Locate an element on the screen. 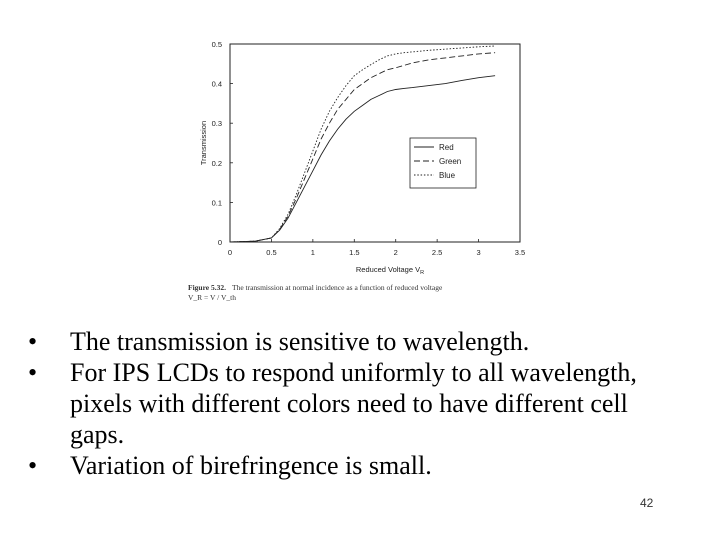 Image resolution: width=720 pixels, height=540 pixels. x-tick-label: 2 is located at coordinates (396, 252).